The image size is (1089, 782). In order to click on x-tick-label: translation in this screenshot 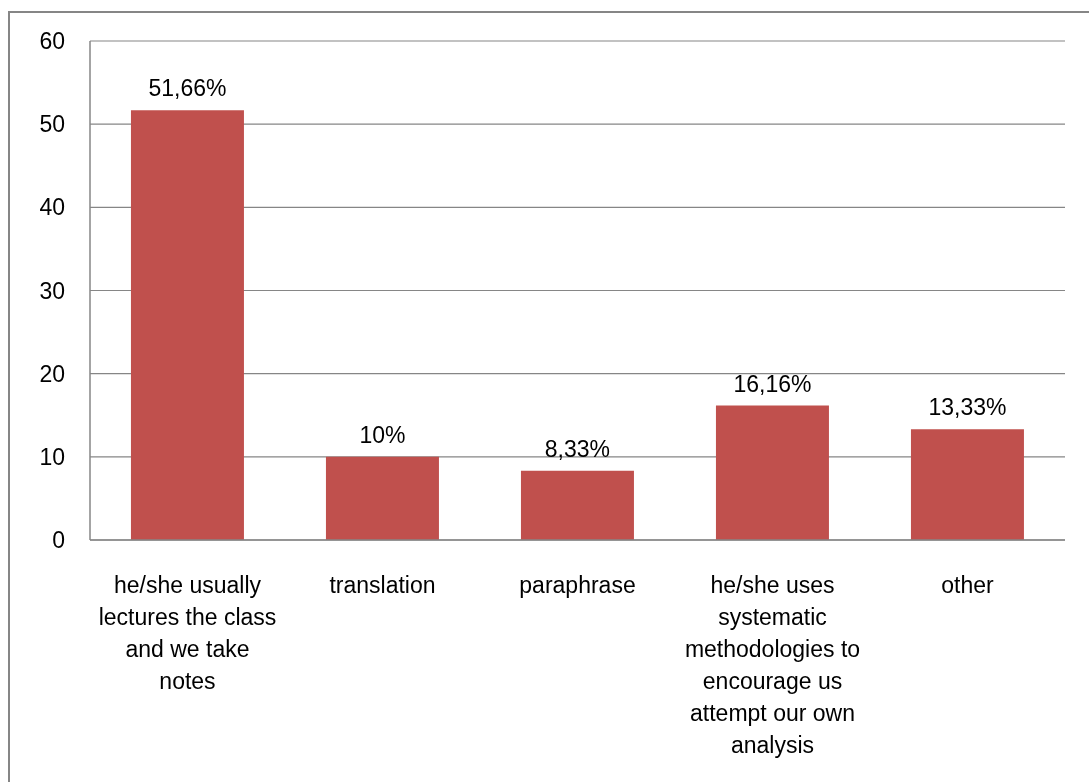, I will do `click(382, 585)`.